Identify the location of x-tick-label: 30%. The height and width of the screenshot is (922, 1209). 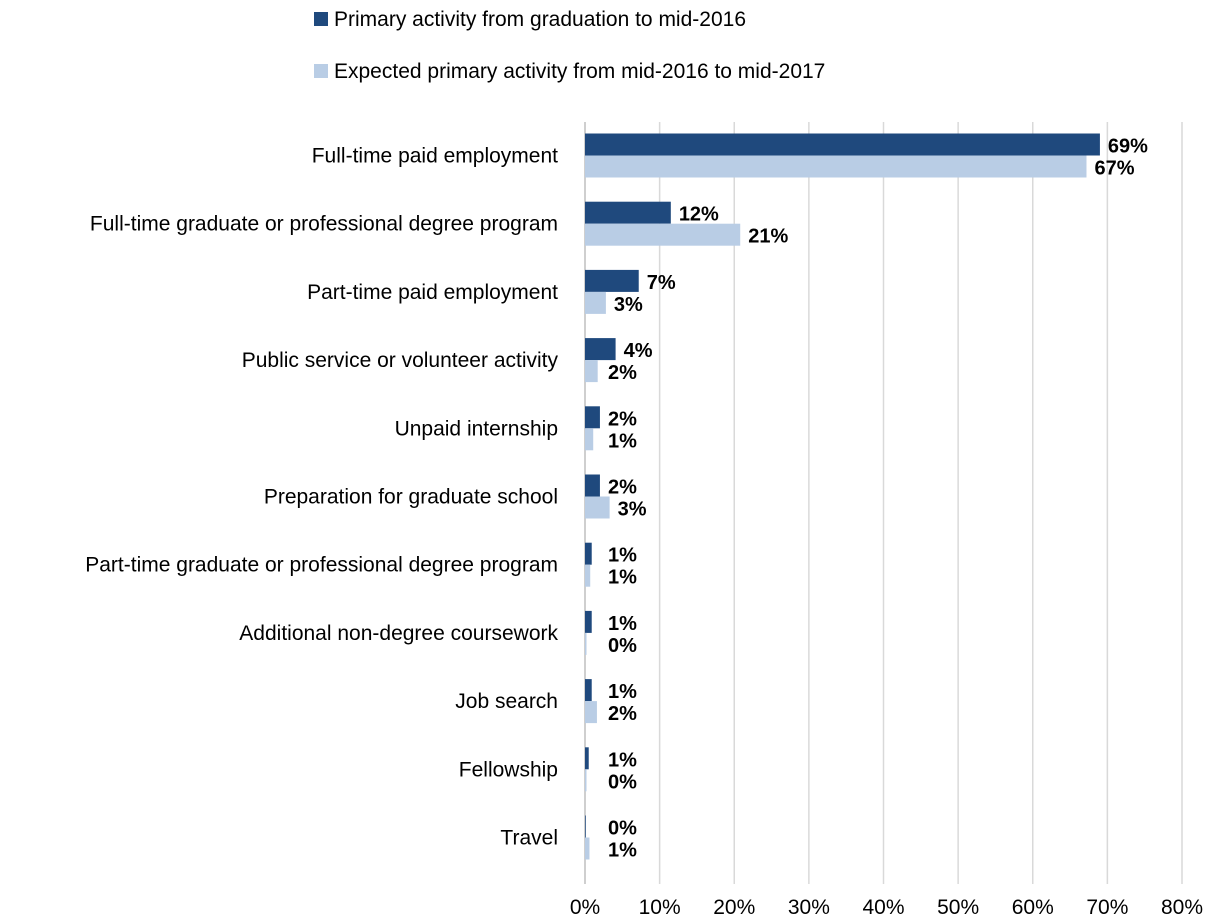
(809, 907).